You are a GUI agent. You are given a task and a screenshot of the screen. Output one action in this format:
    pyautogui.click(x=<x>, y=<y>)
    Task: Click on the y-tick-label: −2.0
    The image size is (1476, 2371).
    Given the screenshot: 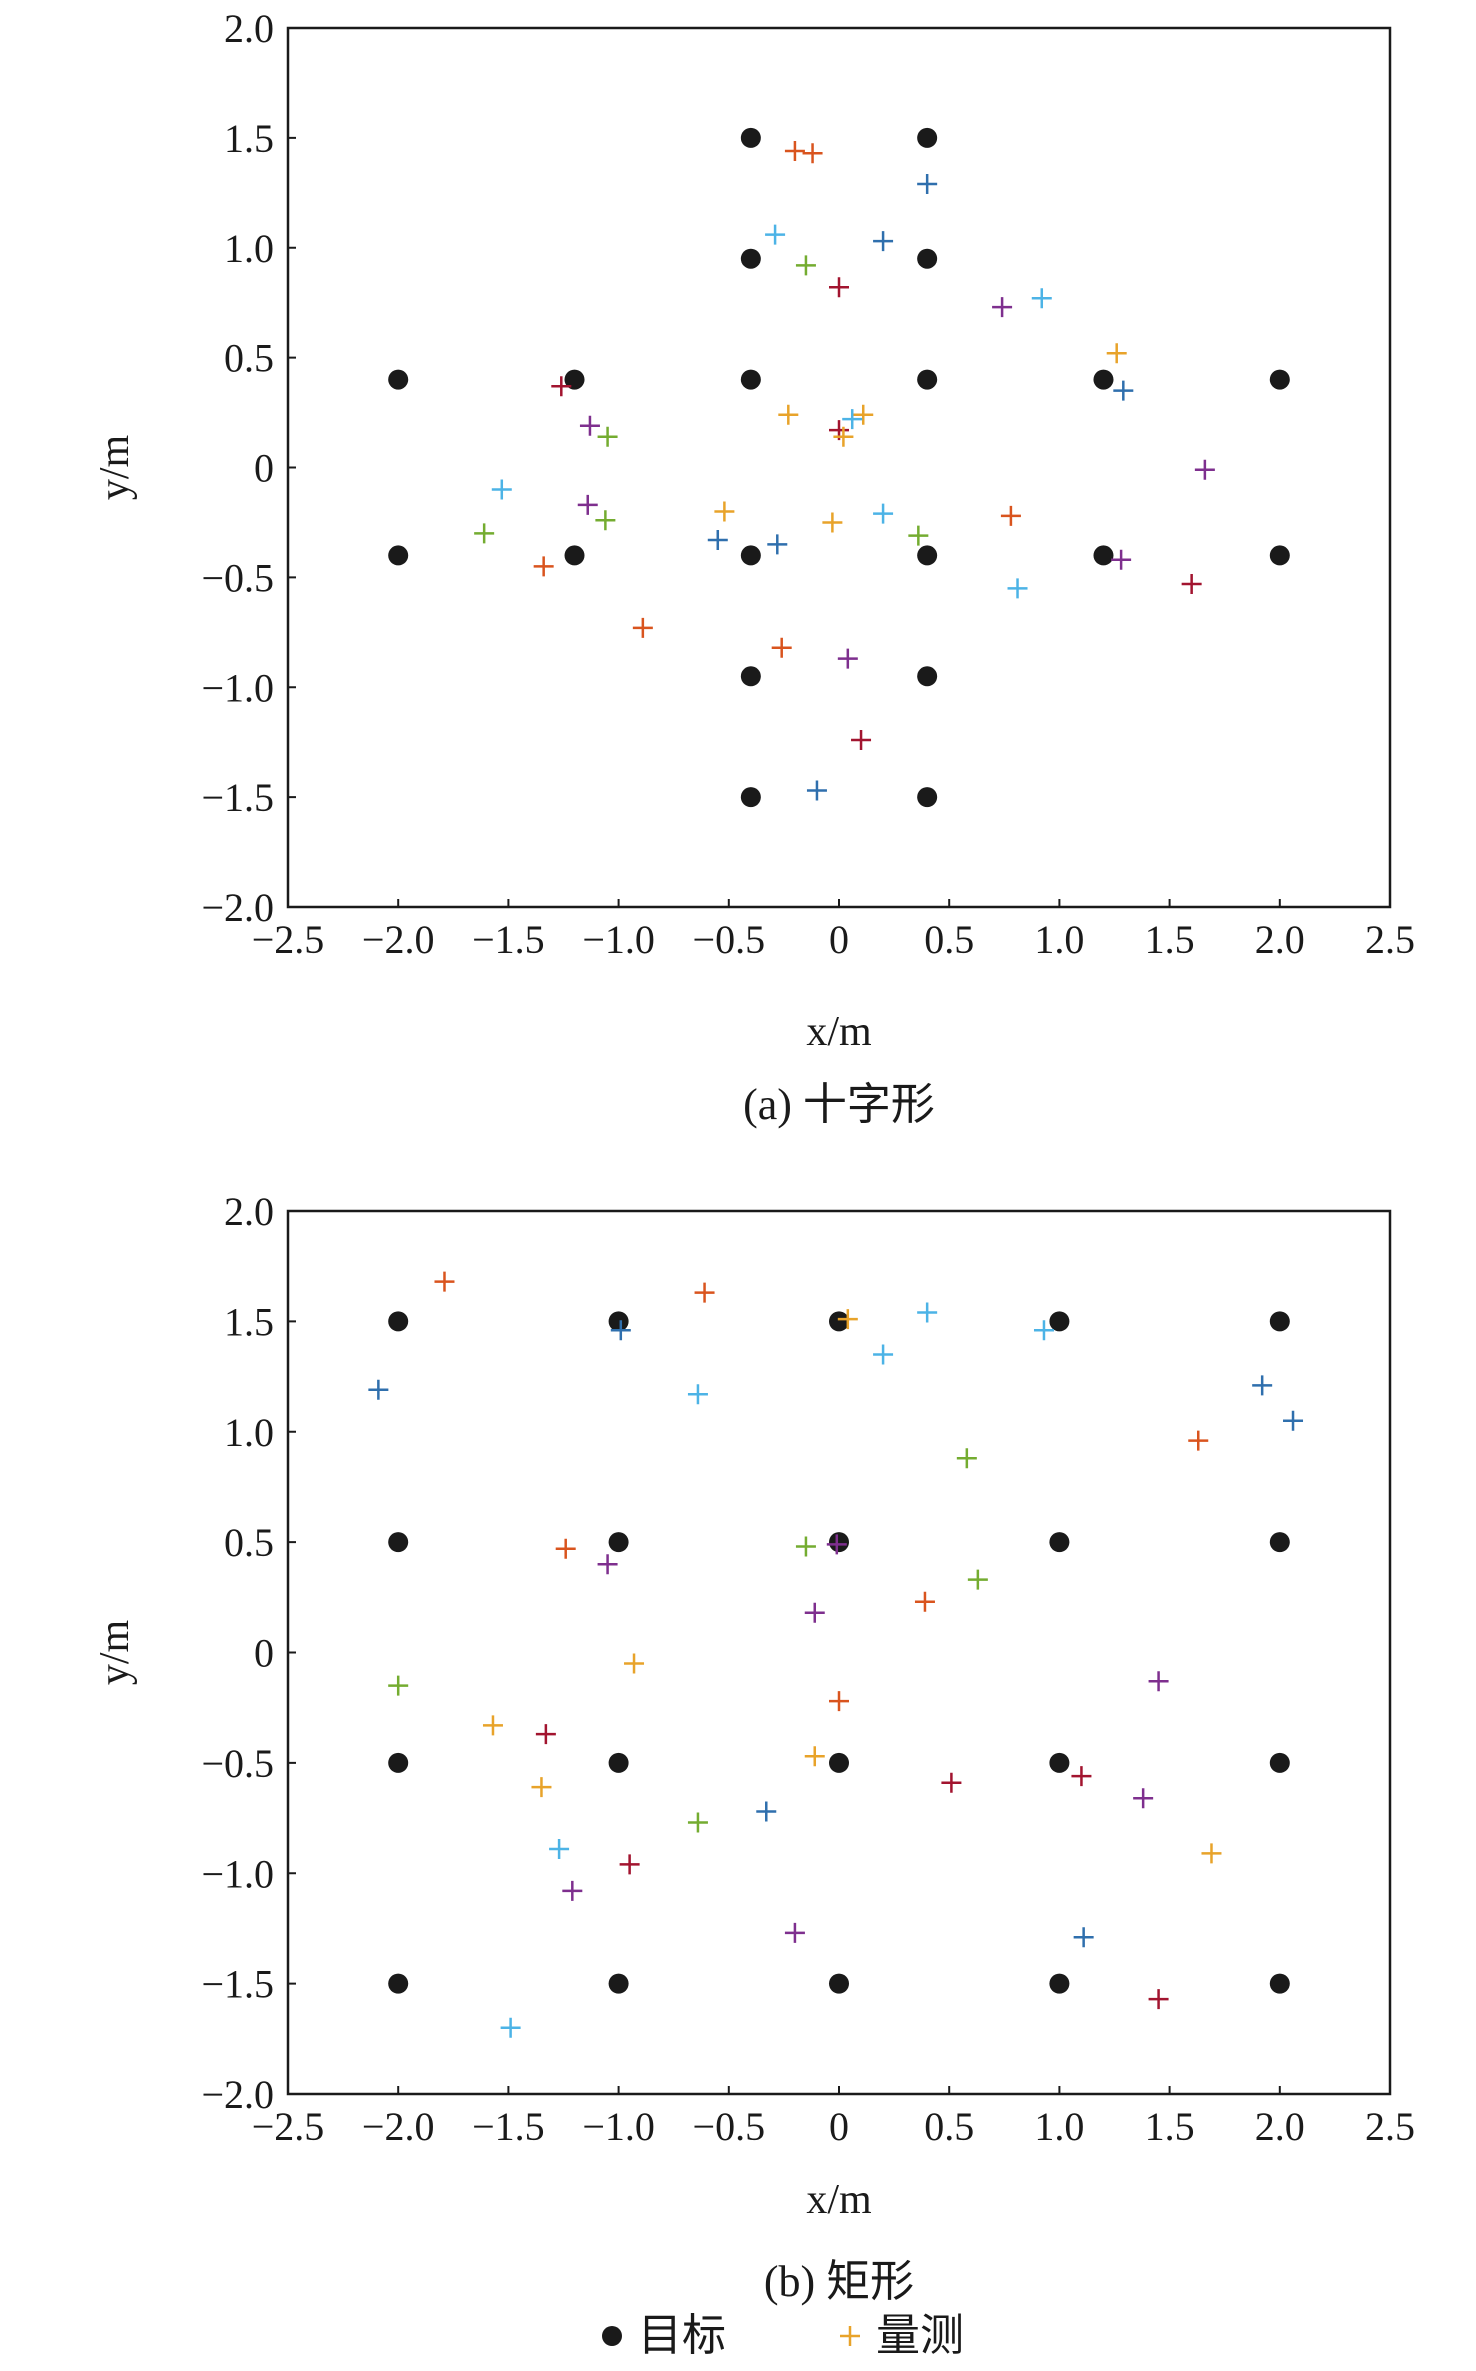 What is the action you would take?
    pyautogui.click(x=237, y=907)
    